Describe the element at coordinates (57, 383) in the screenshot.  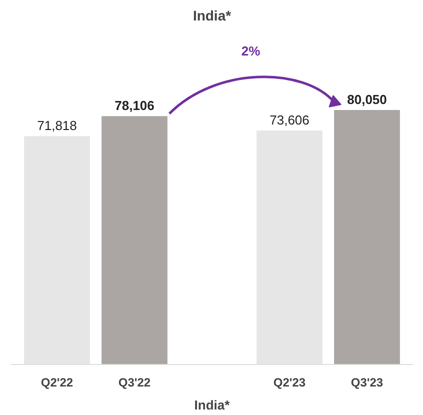
I see `x-tick-label: Q2'22` at that location.